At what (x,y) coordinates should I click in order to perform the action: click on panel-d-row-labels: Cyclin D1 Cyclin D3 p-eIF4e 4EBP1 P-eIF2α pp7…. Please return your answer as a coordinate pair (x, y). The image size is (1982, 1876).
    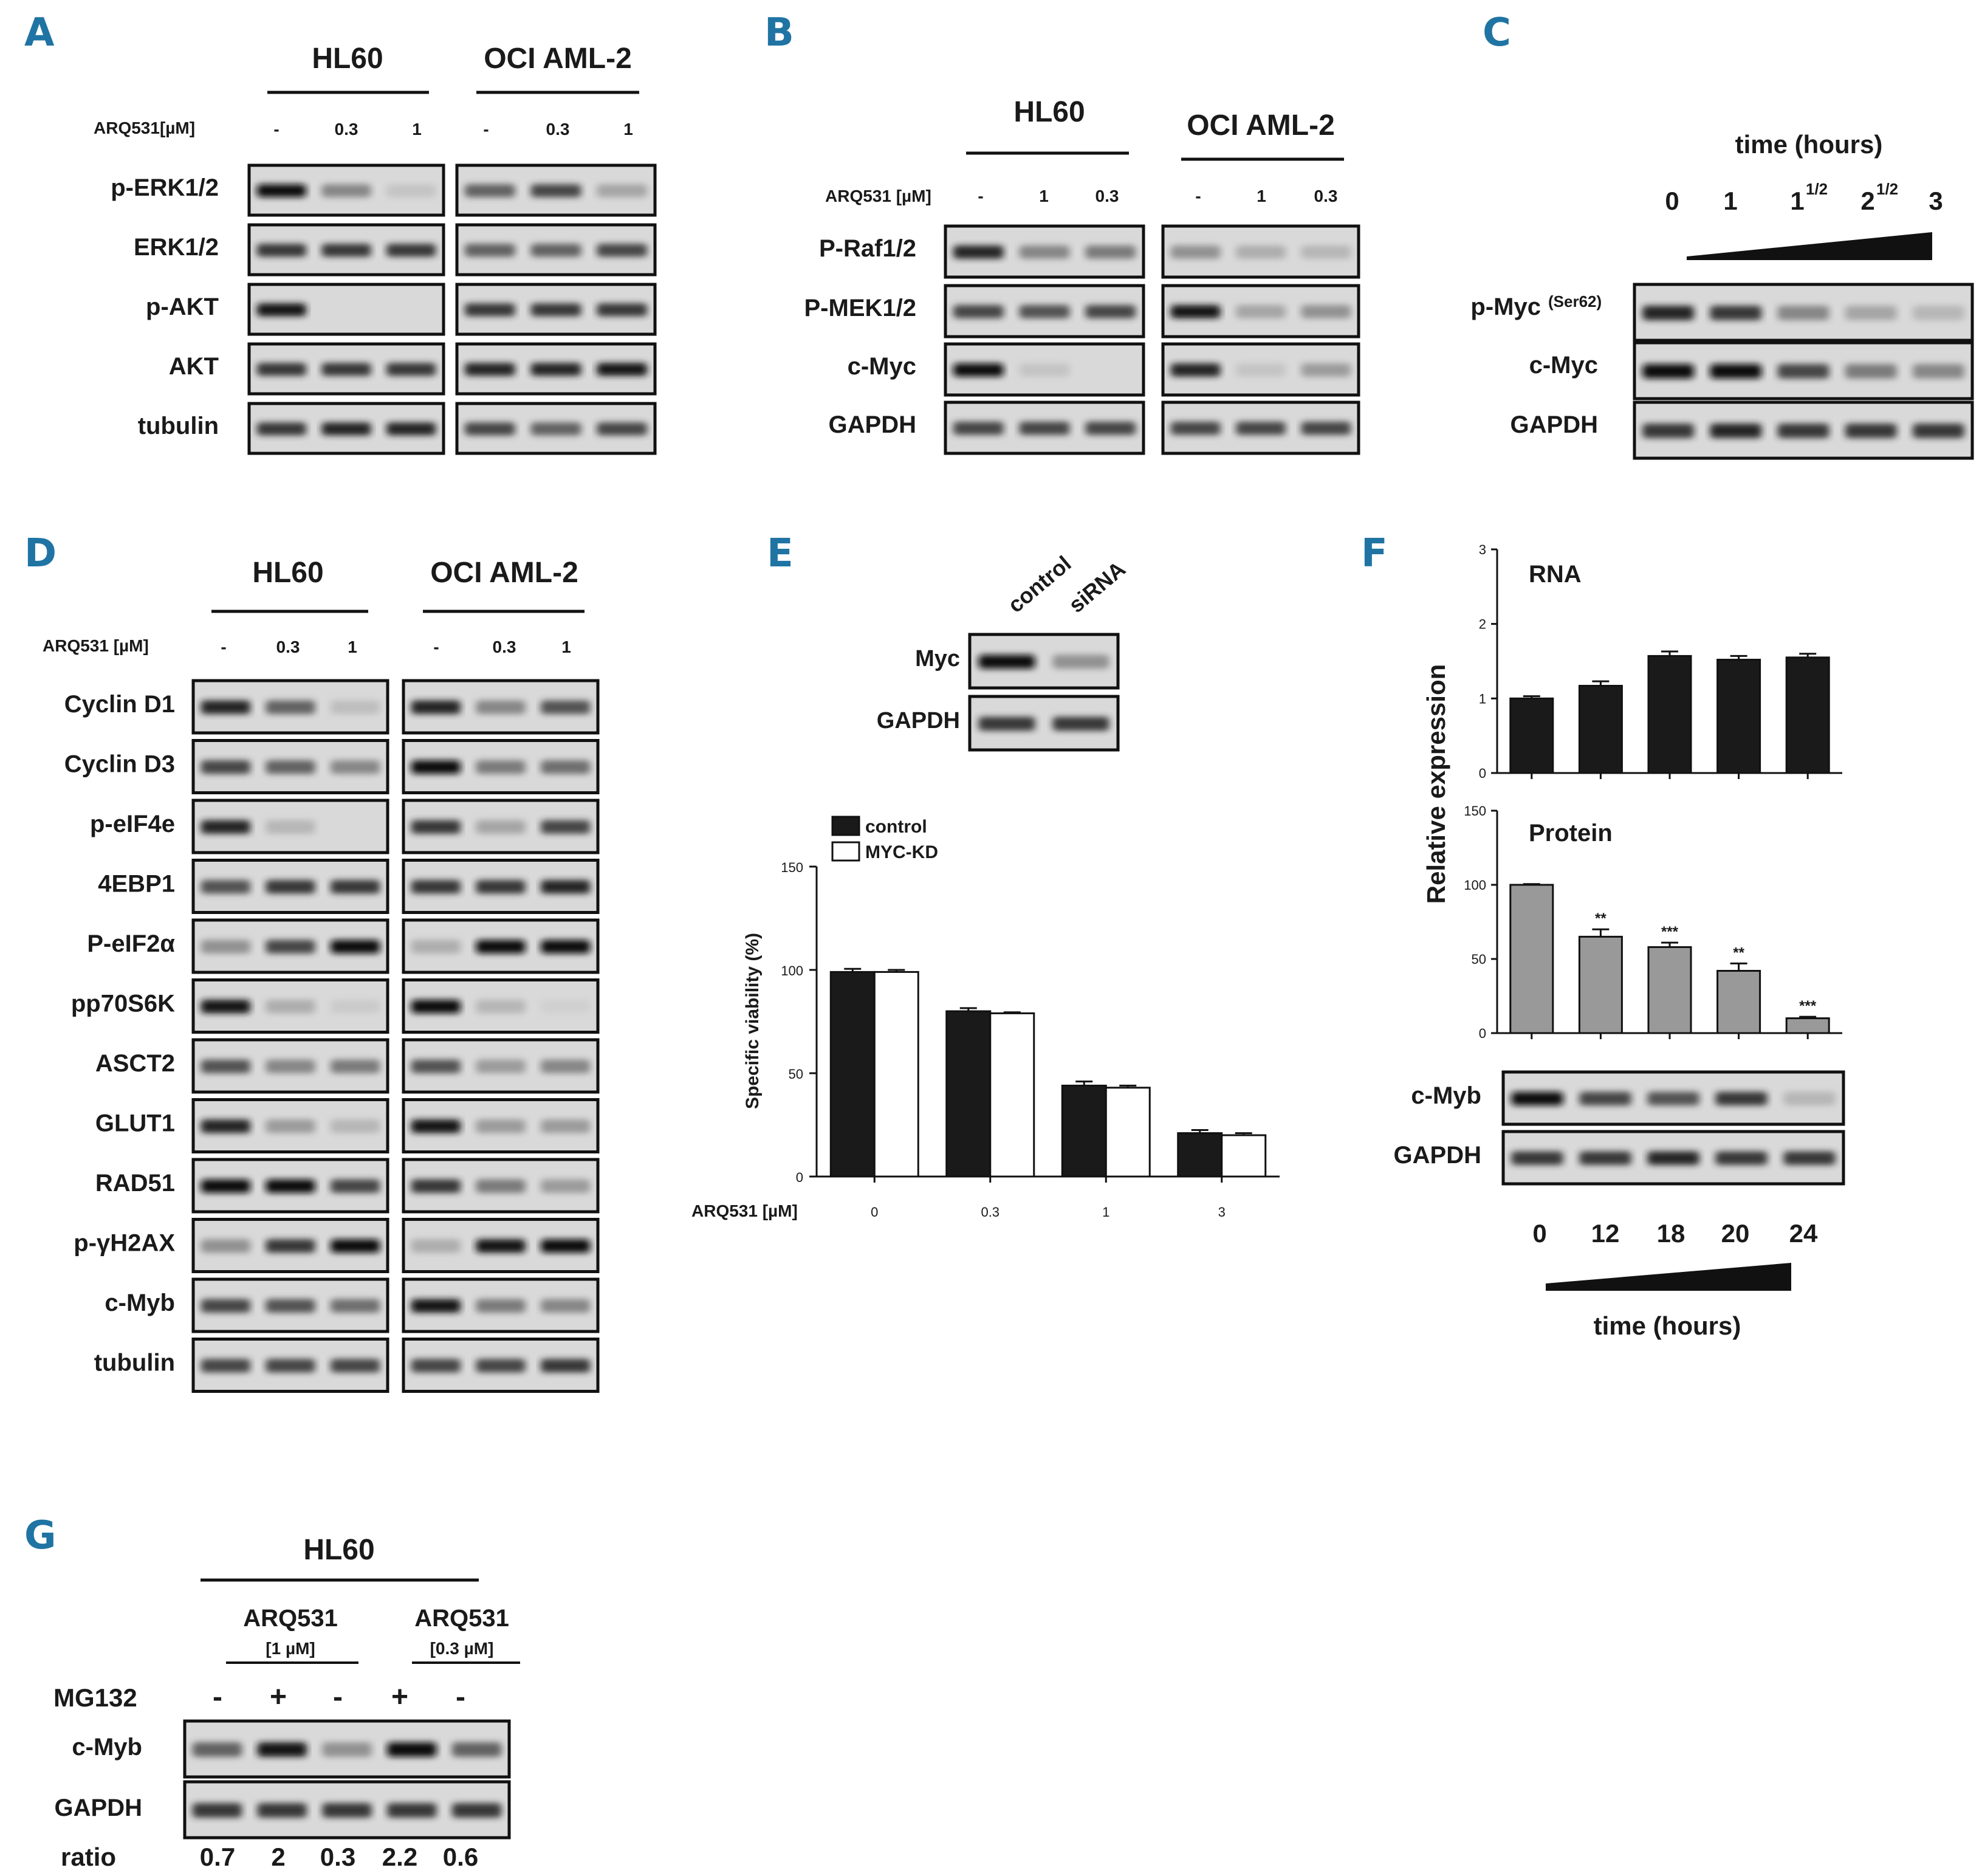
    Looking at the image, I should click on (120, 1033).